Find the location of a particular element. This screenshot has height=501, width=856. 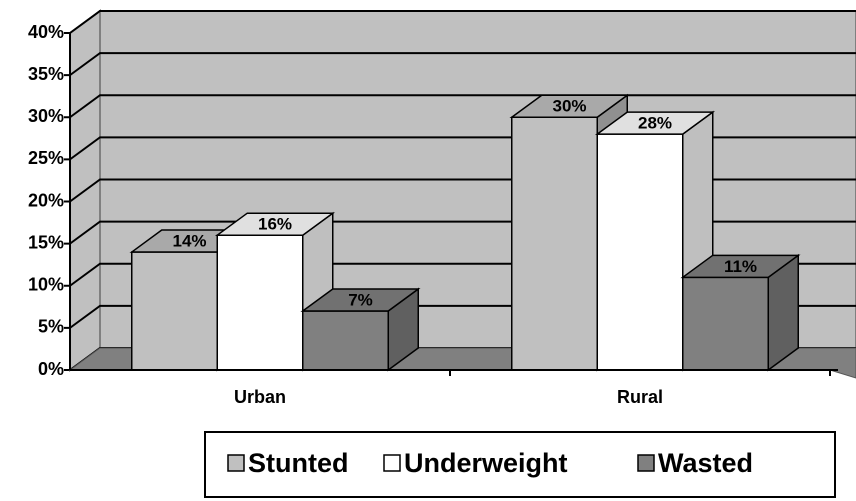

legend-box is located at coordinates (520, 464).